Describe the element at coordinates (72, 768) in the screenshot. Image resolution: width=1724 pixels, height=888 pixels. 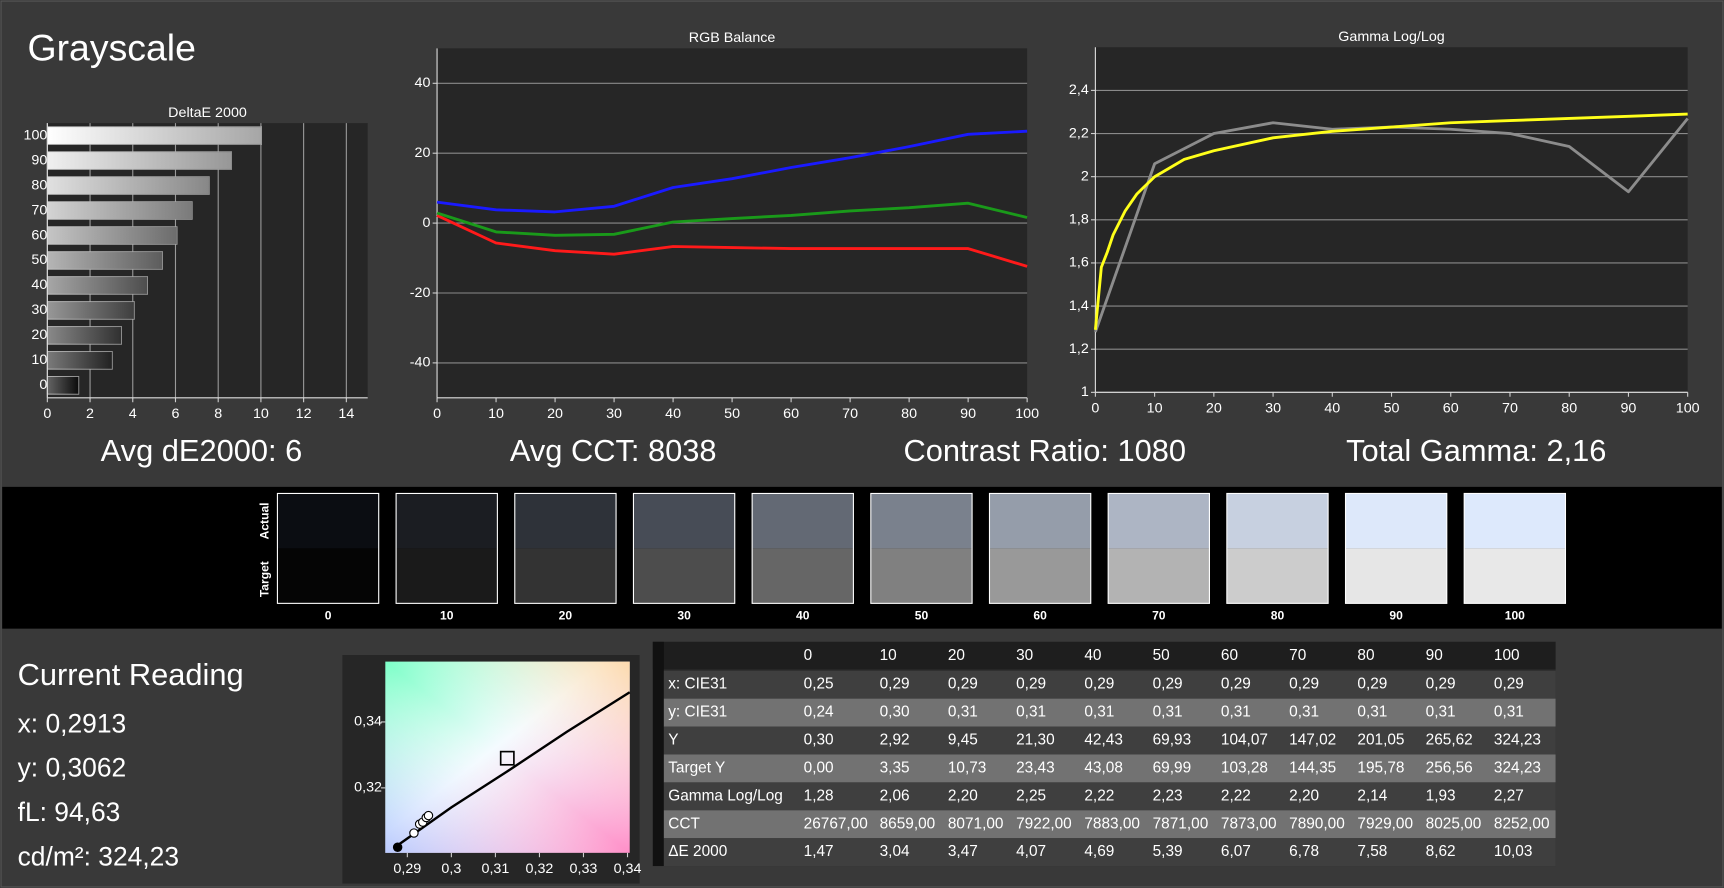
I see `reading-line: y: 0,3062` at that location.